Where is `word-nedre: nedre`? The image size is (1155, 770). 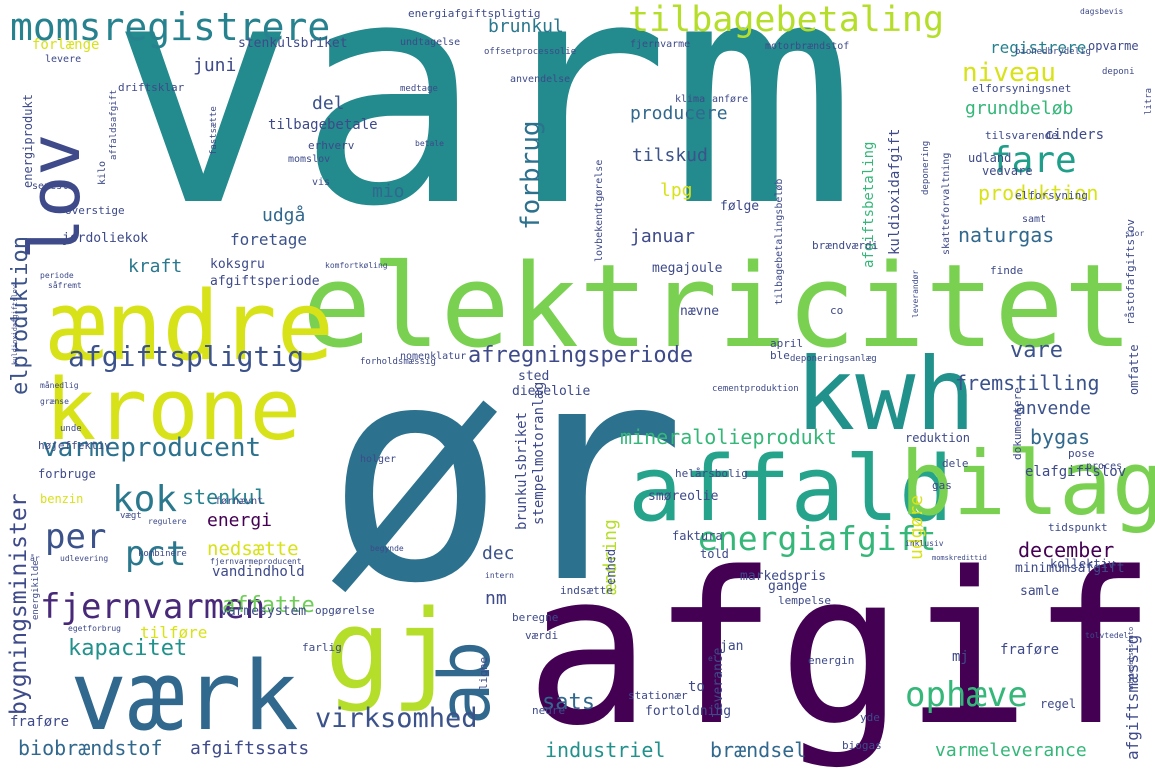
word-nedre: nedre is located at coordinates (549, 710).